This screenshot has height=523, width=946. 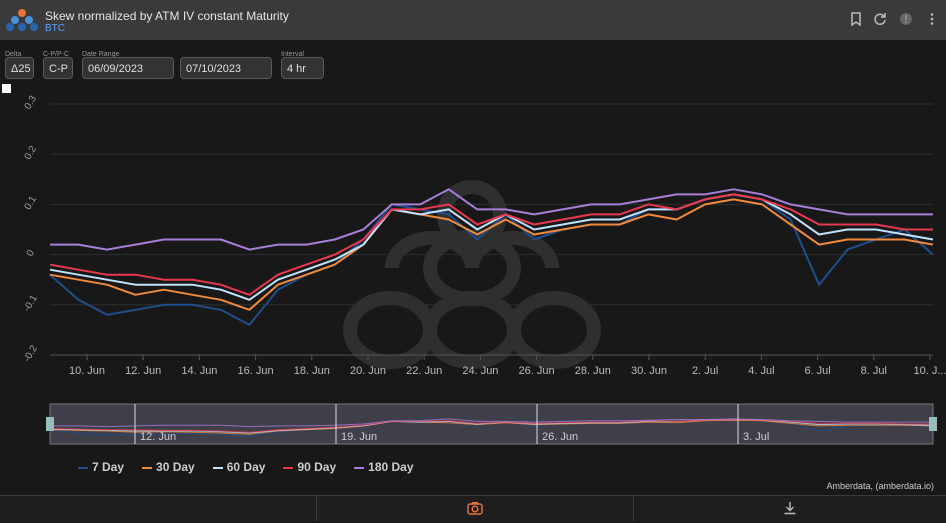 What do you see at coordinates (56, 54) in the screenshot?
I see `type-label: C-P/P-C` at bounding box center [56, 54].